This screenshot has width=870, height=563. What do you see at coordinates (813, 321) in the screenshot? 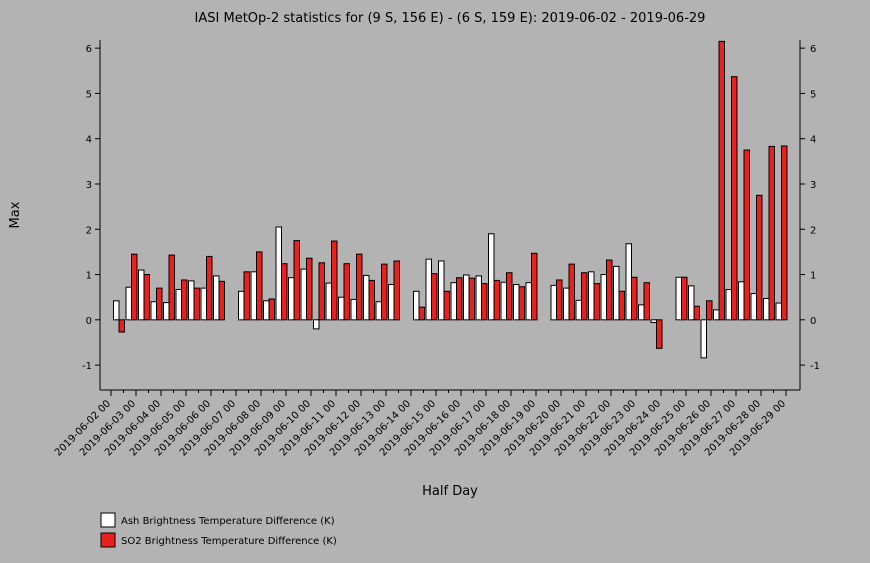
I see `y2-tick-label: 0` at bounding box center [813, 321].